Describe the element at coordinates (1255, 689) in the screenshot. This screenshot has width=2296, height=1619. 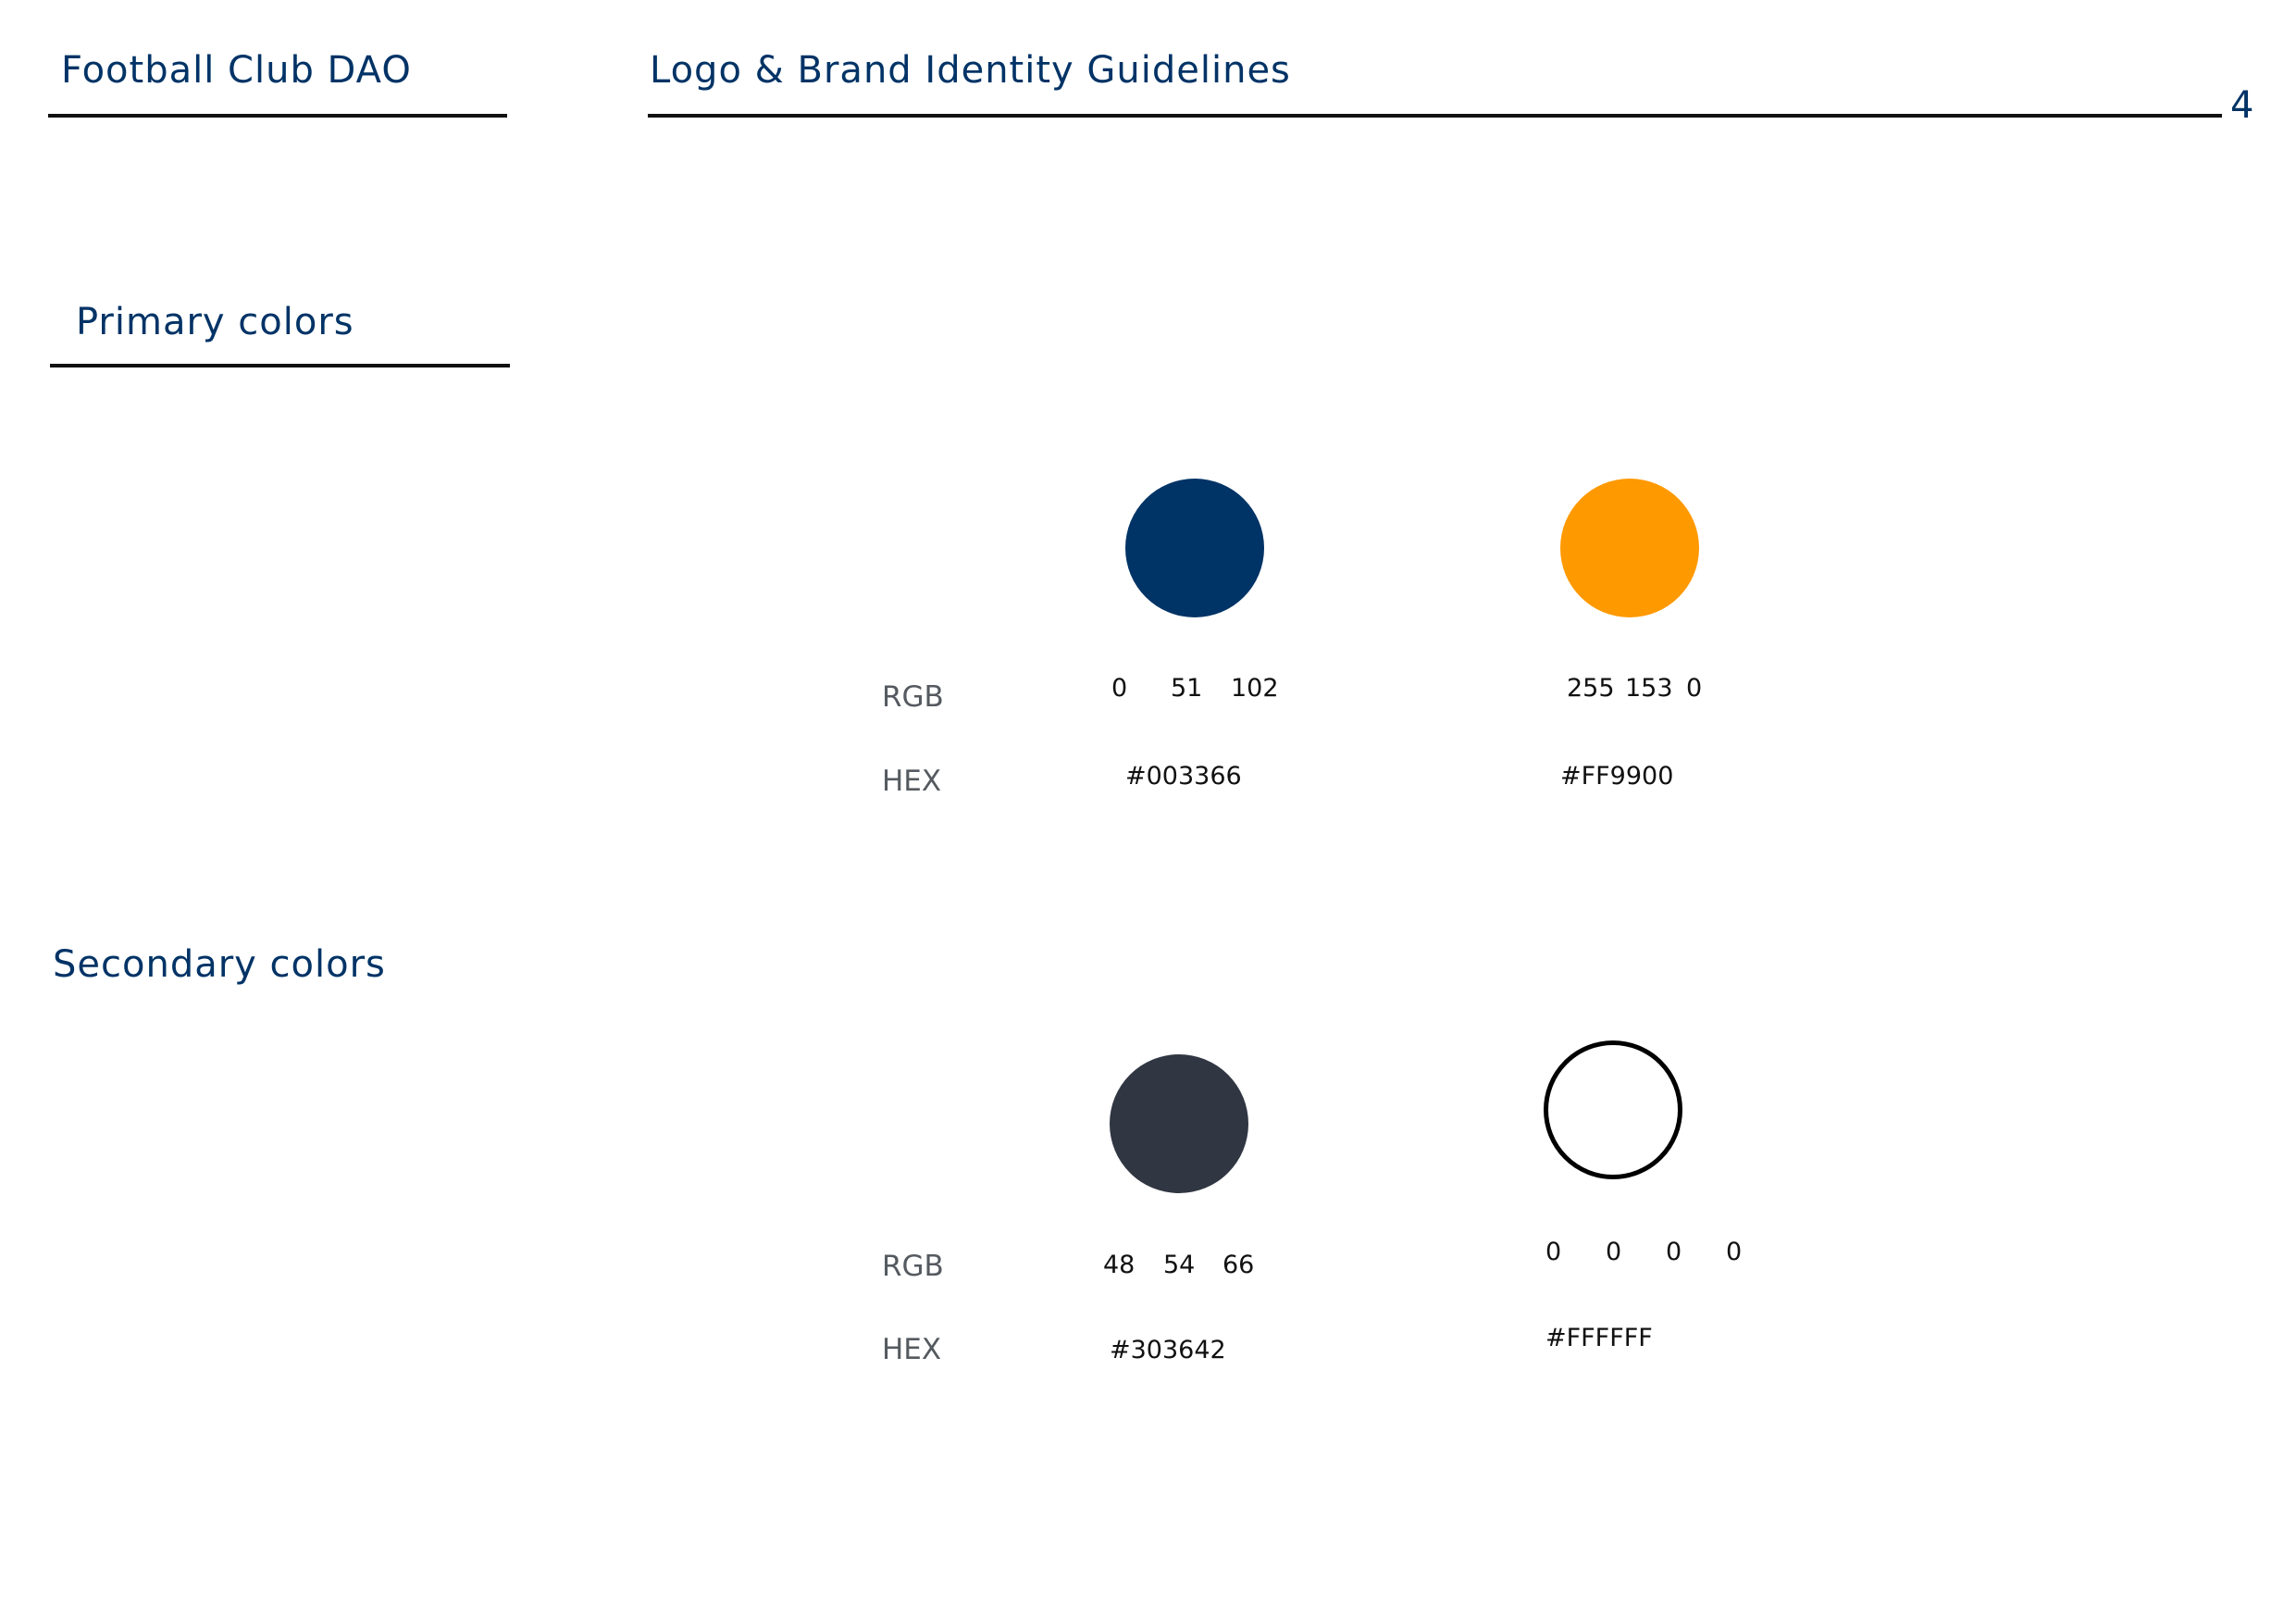
I see `navy-rgb-b: 102` at that location.